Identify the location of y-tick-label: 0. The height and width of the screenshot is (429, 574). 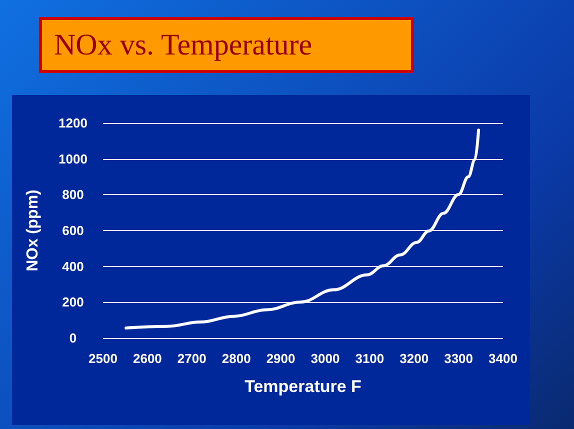
(73, 338).